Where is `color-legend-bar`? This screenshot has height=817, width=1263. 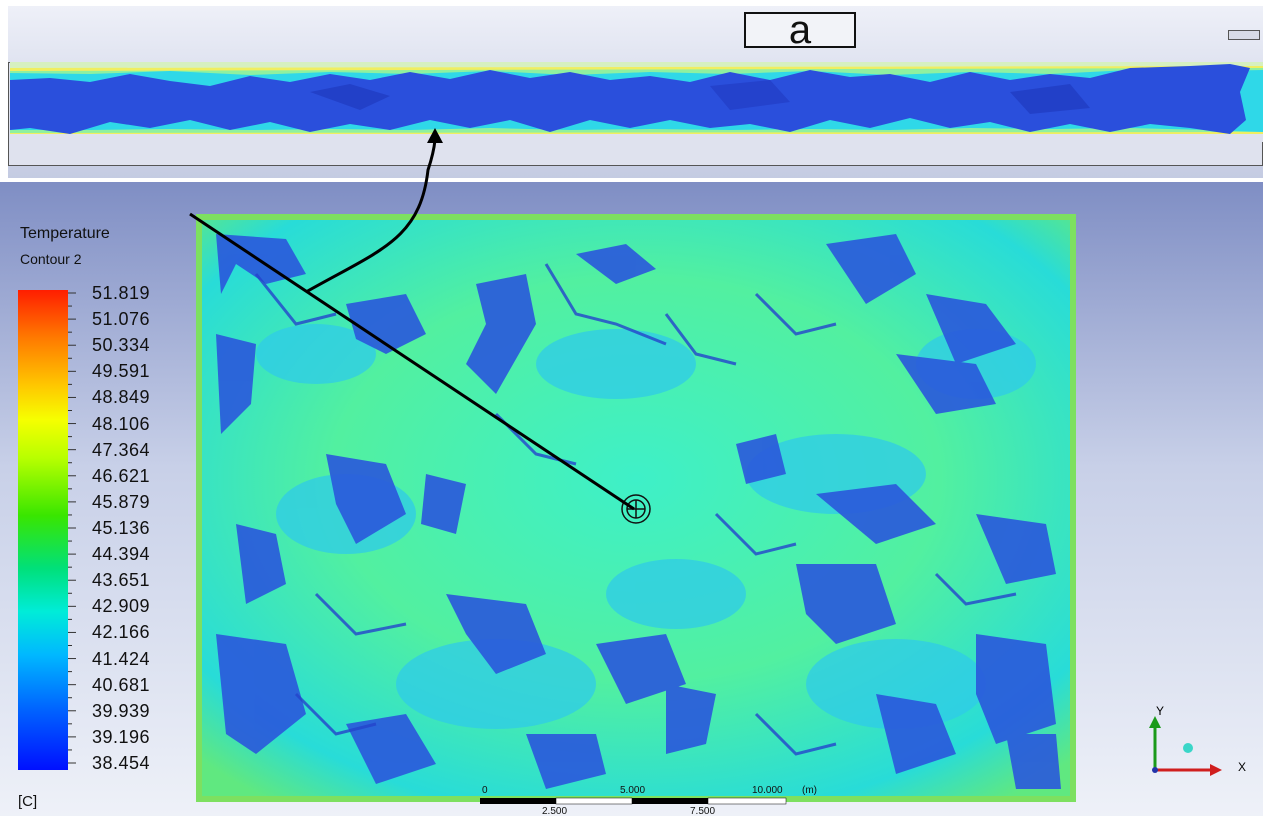 color-legend-bar is located at coordinates (43, 530).